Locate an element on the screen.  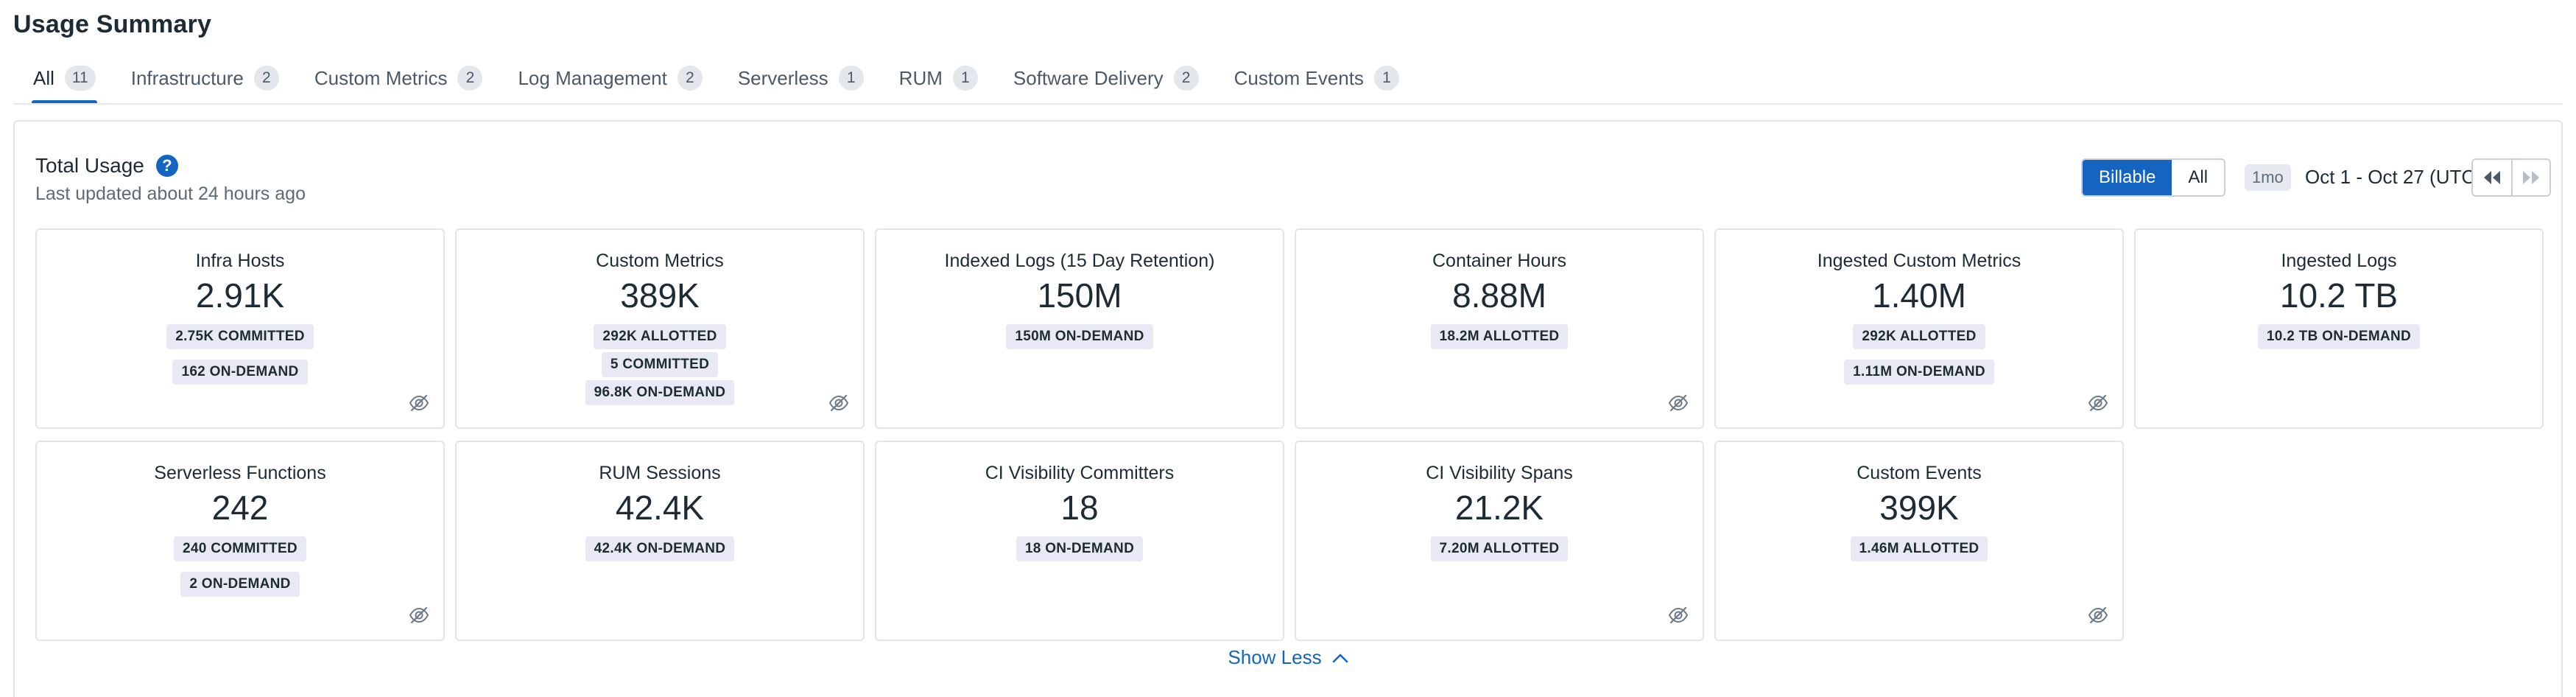
card-badges: 292K ALLOTTED 1.11M ON-DEMAND is located at coordinates (1919, 354).